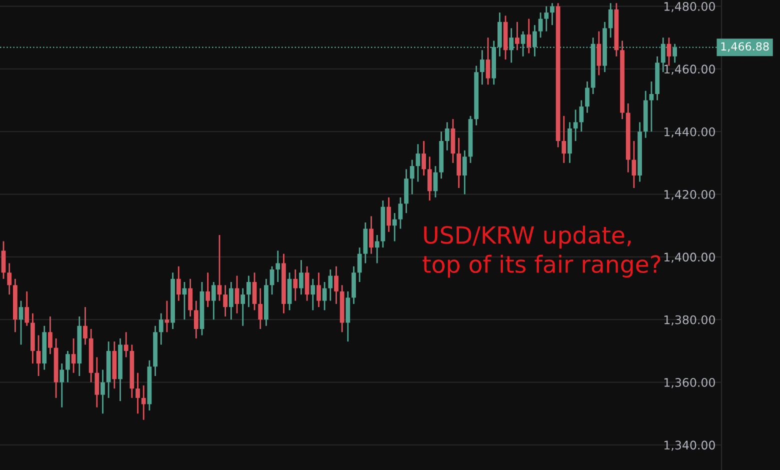  Describe the element at coordinates (689, 69) in the screenshot. I see `y-tick-label: 1,460.00` at that location.